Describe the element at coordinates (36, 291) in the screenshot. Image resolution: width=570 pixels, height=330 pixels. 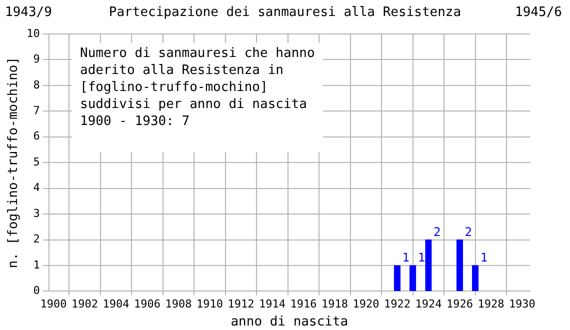
I see `y-tick-label: 0` at that location.